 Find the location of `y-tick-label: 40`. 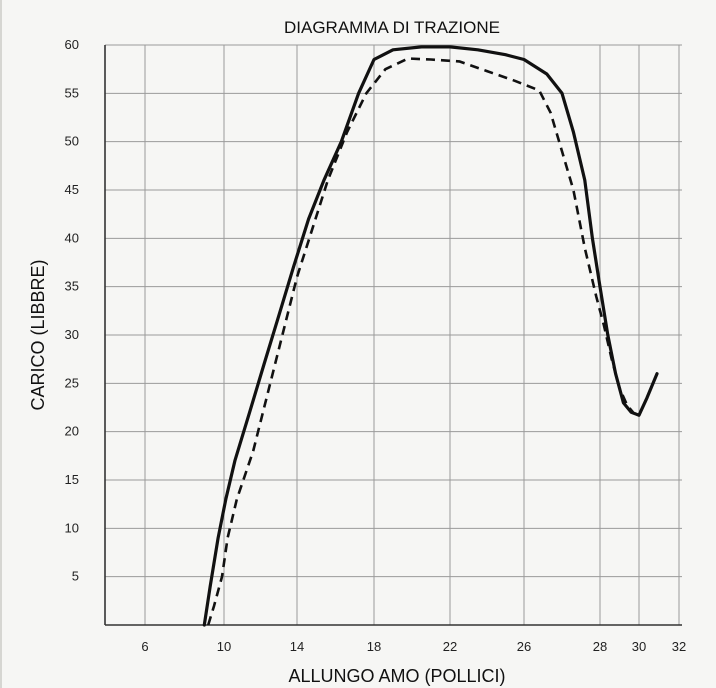

y-tick-label: 40 is located at coordinates (72, 237).